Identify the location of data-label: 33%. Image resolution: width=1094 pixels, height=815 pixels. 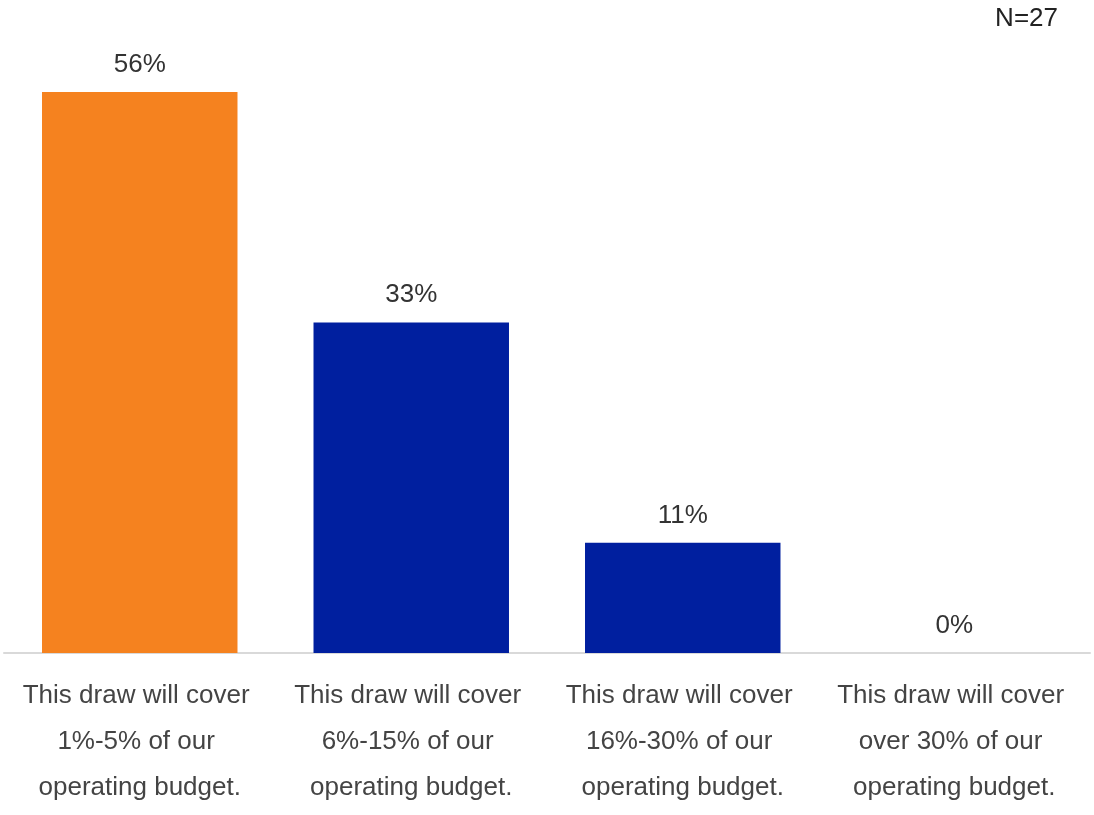
(411, 293).